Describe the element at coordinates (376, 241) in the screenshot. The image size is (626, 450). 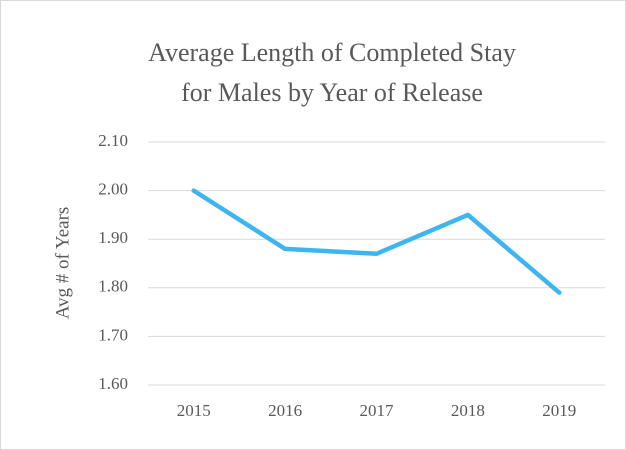
I see `data-line` at that location.